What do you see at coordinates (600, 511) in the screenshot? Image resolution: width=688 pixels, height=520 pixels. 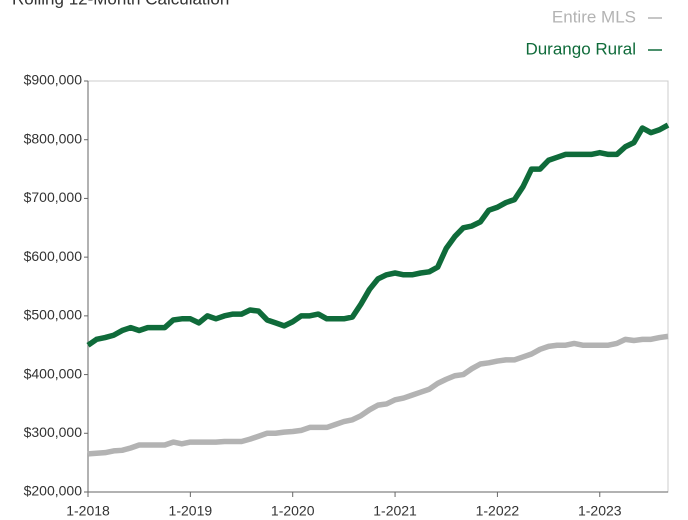 I see `x-tick-label: 1-2023` at bounding box center [600, 511].